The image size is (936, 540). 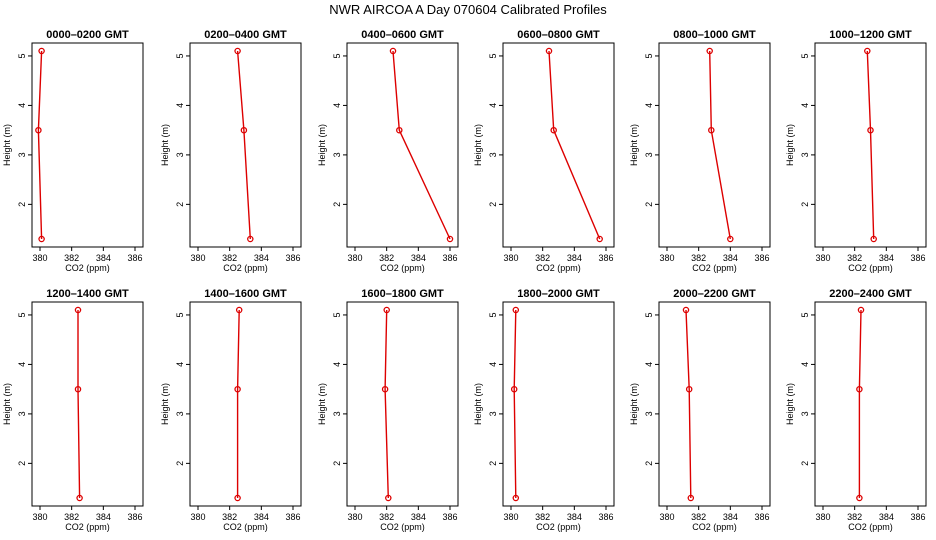 What do you see at coordinates (245, 294) in the screenshot?
I see `plot-title: 1400–1600 GMT` at bounding box center [245, 294].